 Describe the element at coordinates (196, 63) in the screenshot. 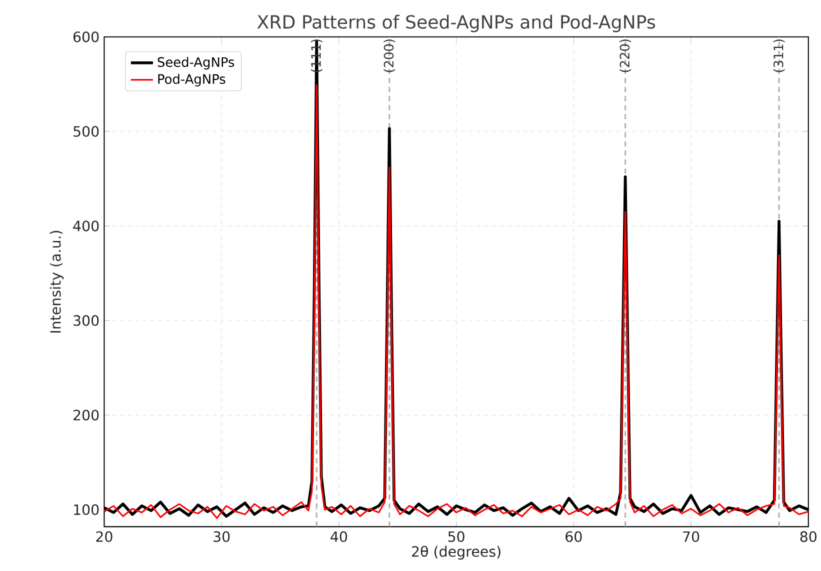

I see `legend-label: Seed-AgNPs` at that location.